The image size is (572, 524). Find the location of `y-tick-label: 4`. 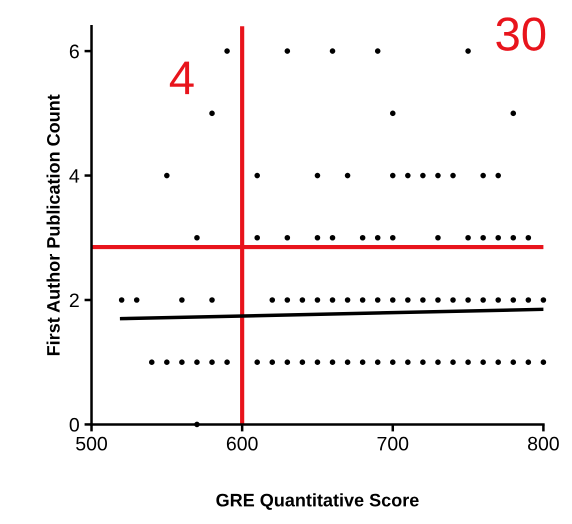

y-tick-label: 4 is located at coordinates (74, 176).